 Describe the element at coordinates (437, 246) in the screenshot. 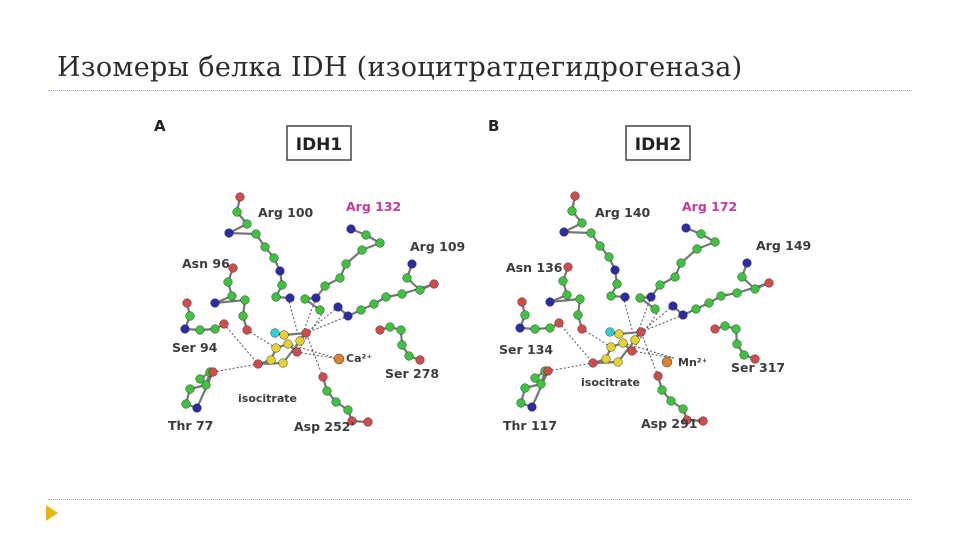

I see `panel-a-label-arg-b: Arg 109` at that location.